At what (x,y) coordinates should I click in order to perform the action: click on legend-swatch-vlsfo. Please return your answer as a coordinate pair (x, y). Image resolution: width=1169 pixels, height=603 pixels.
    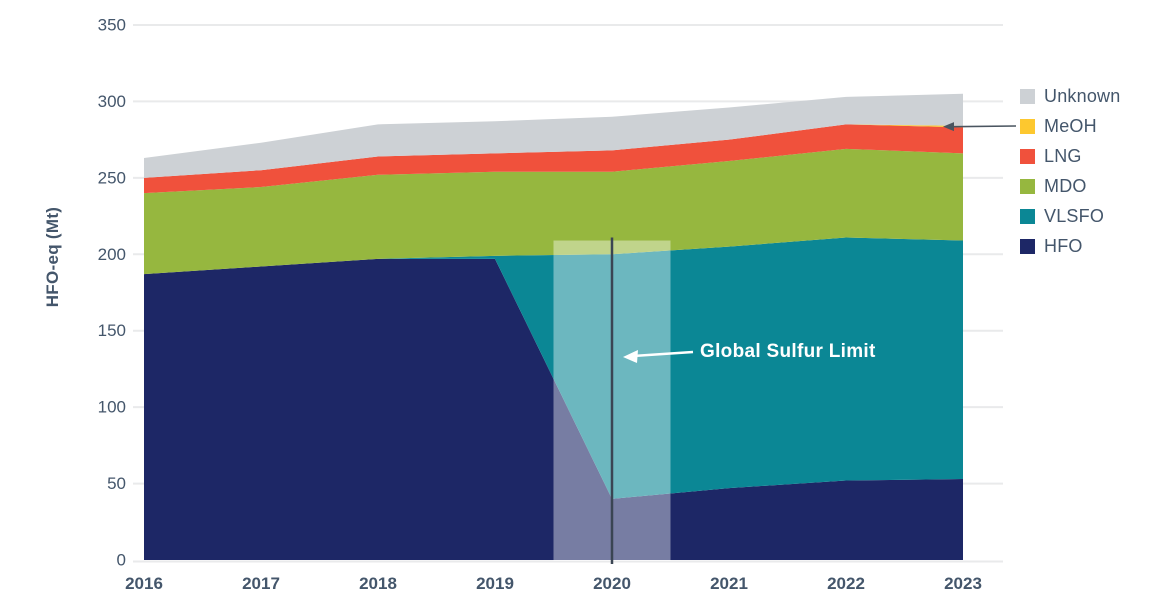
    Looking at the image, I should click on (1027, 216).